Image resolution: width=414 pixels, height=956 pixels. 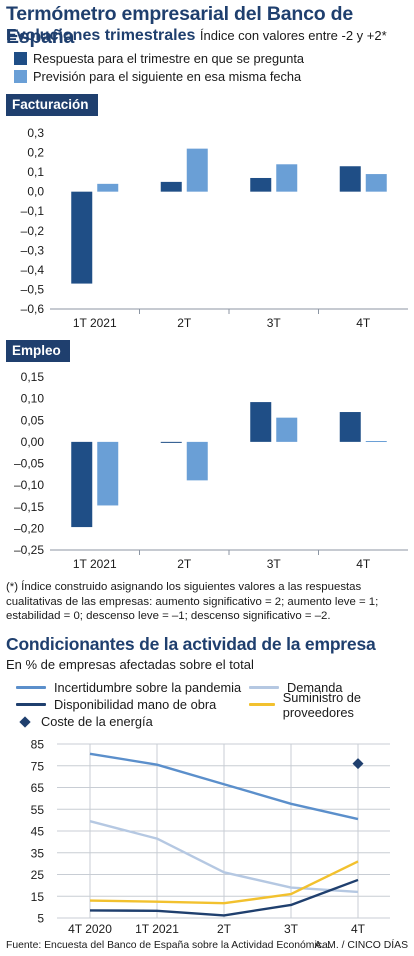 What do you see at coordinates (363, 323) in the screenshot?
I see `facturacion-xtick-label: 4T` at bounding box center [363, 323].